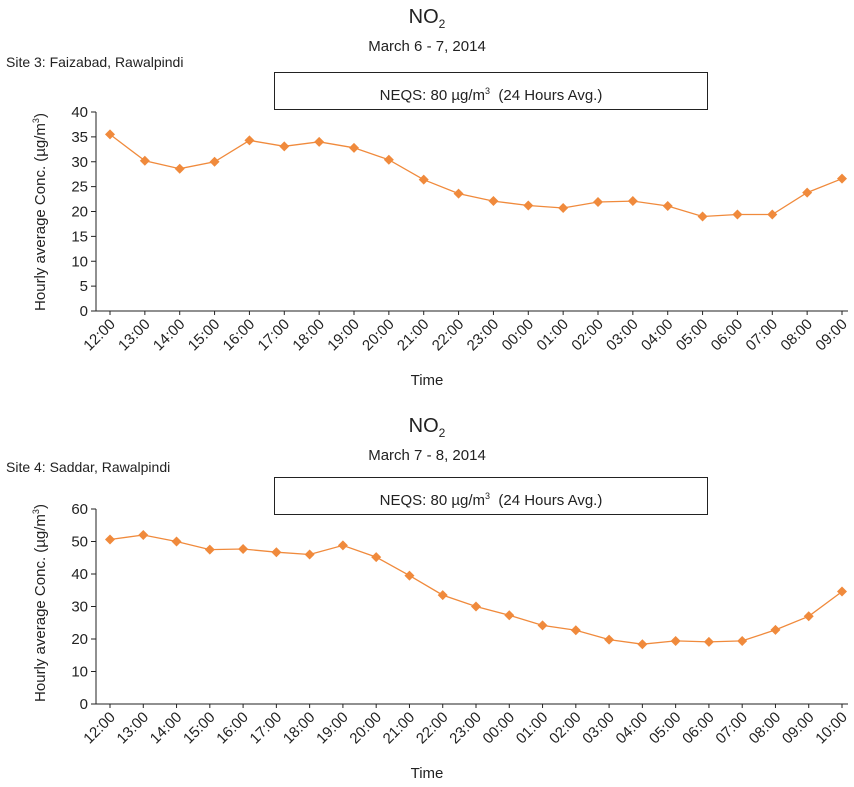 The width and height of the screenshot is (854, 787). What do you see at coordinates (79, 542) in the screenshot?
I see `y-tick-label: 50` at bounding box center [79, 542].